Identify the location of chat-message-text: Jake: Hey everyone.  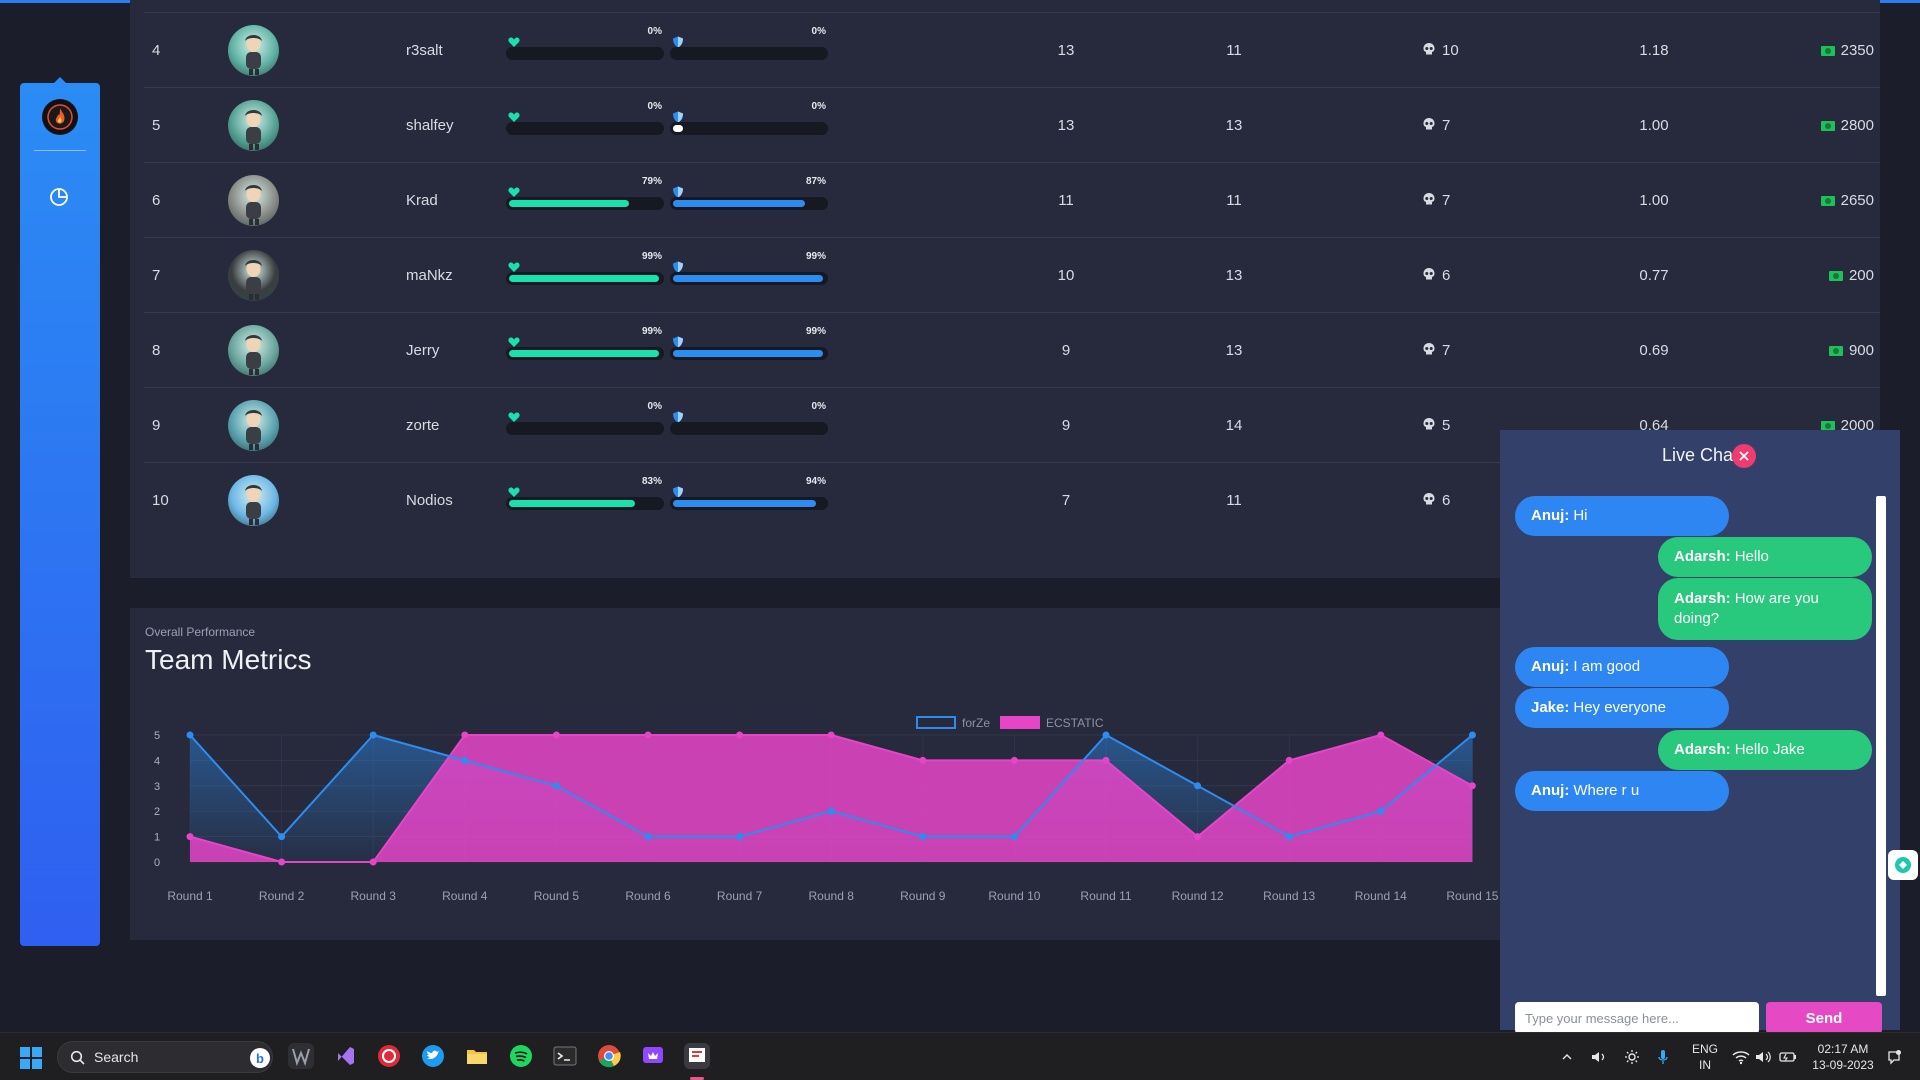
(1598, 708).